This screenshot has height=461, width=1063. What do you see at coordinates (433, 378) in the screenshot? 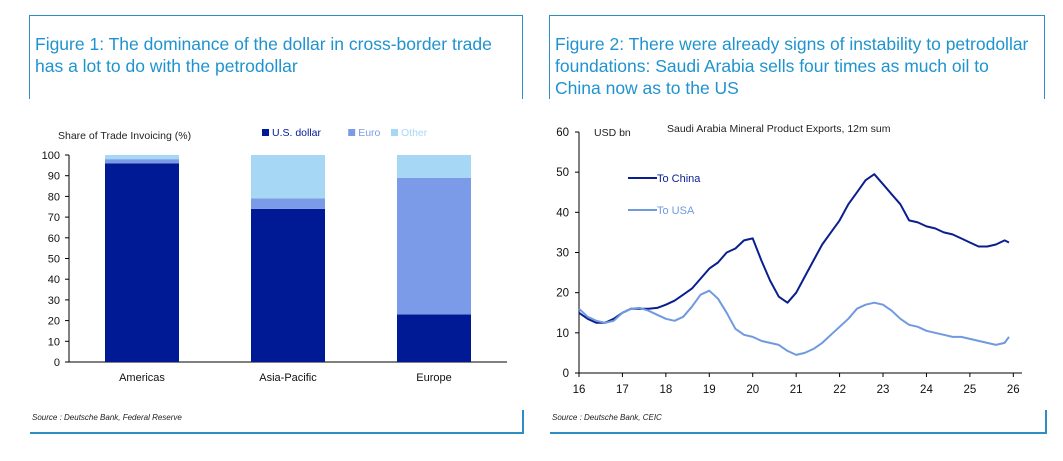
I see `x-tick-label: Europe` at bounding box center [433, 378].